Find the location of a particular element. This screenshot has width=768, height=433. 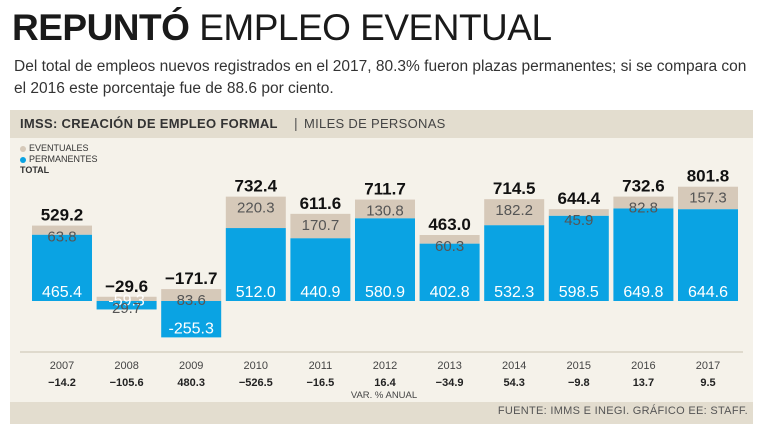

bar-permanentes-2008 is located at coordinates (126, 305).